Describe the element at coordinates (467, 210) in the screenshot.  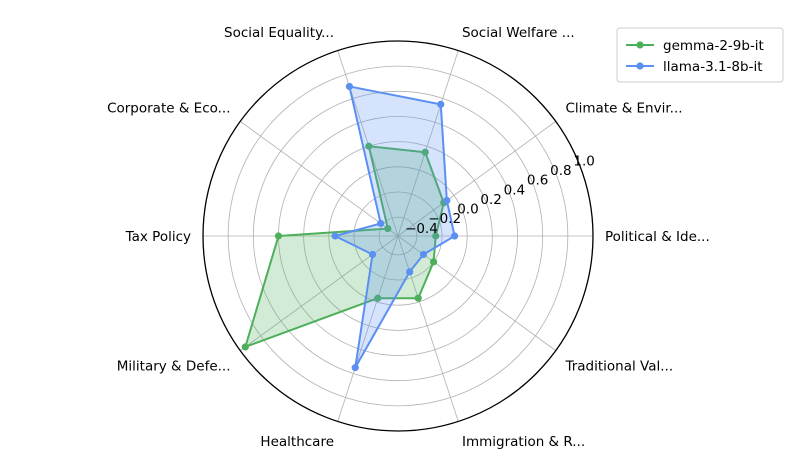
I see `radial-tick-label: 0.0` at that location.